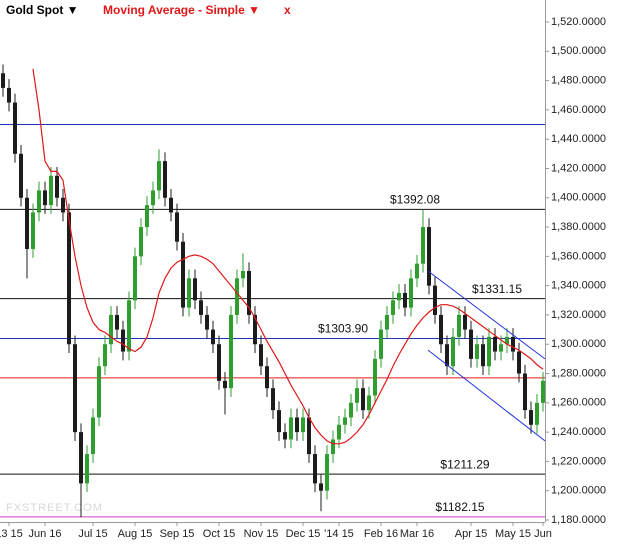  I want to click on y-tick-label: 1,320.0000, so click(578, 315).